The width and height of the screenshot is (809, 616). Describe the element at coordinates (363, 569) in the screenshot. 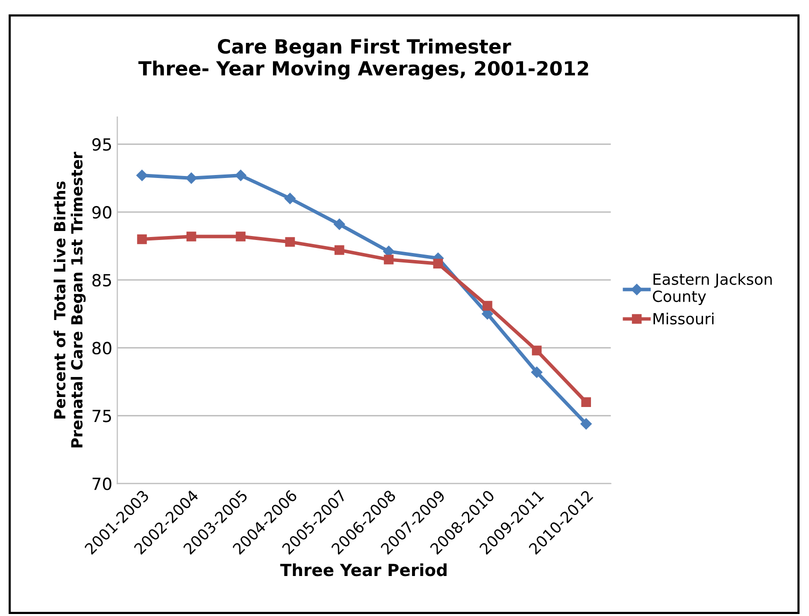

I see `x-axis-title: Three Year Period` at that location.